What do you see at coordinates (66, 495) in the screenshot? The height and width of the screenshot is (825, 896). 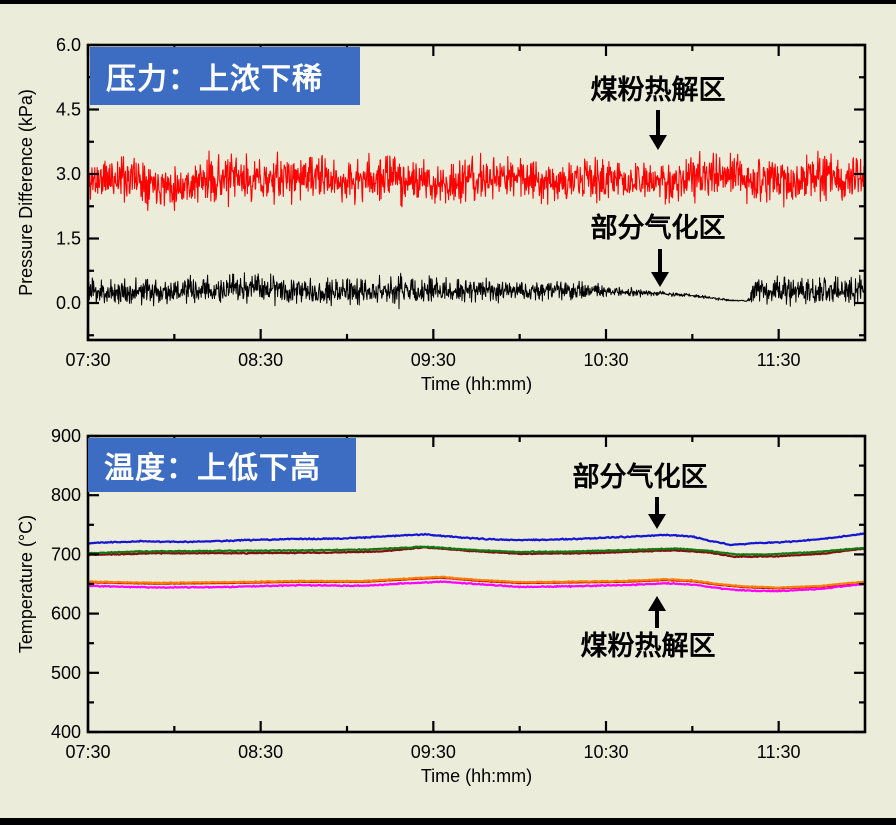 I see `y-tick-label: 800` at bounding box center [66, 495].